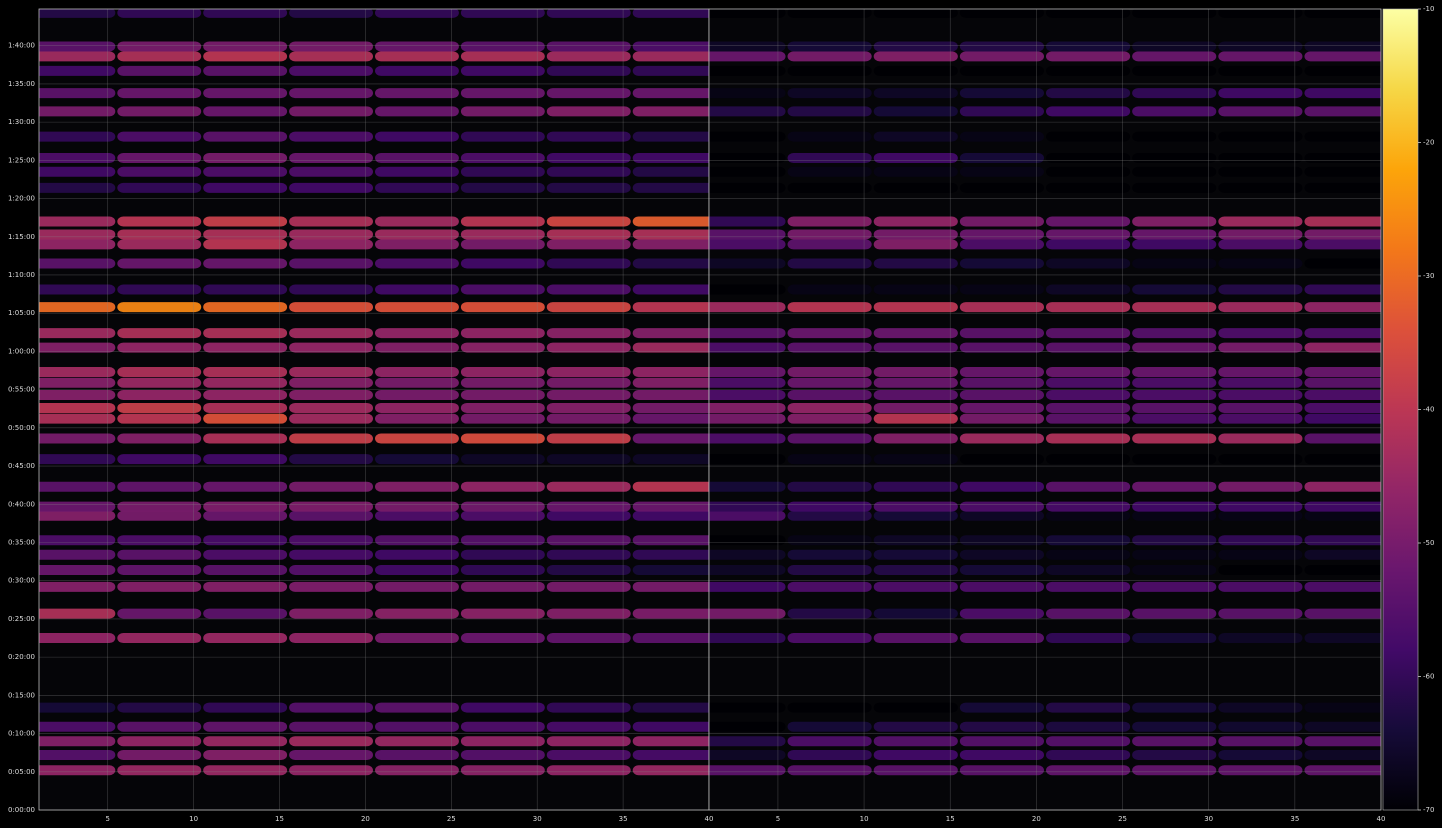  I want to click on x-tick-label: 25, so click(451, 819).